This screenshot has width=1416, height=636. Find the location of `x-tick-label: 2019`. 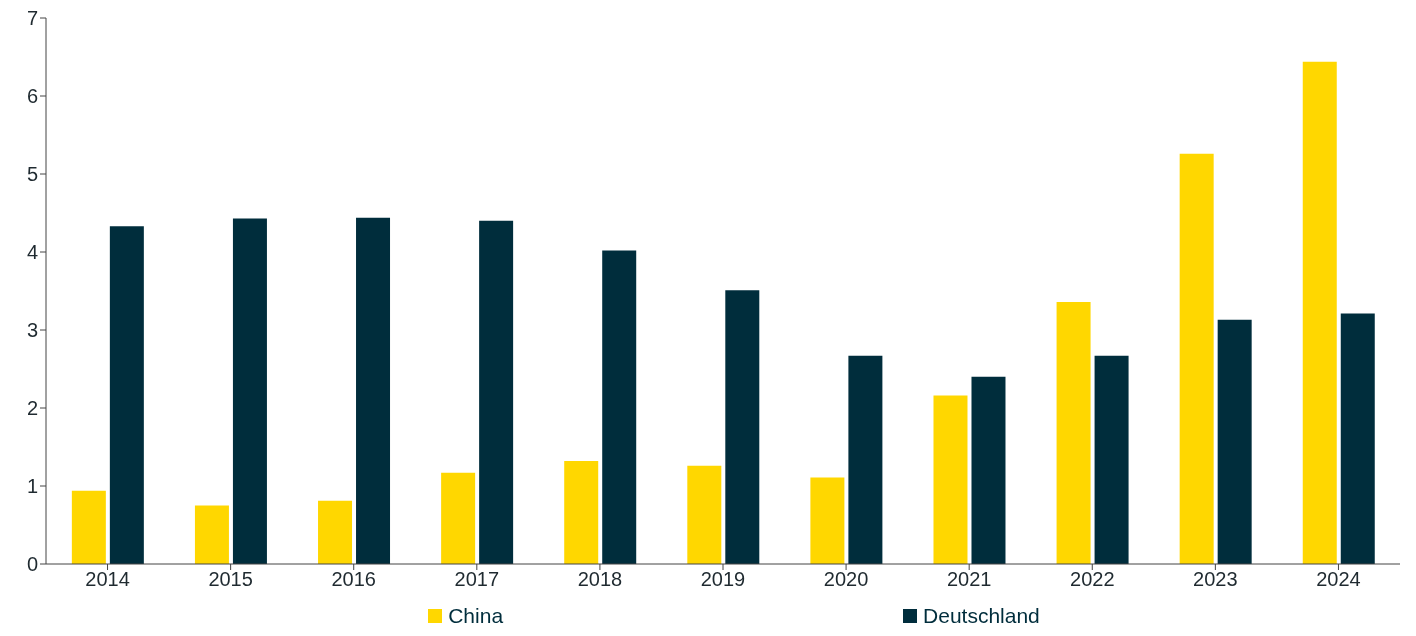

x-tick-label: 2019 is located at coordinates (723, 579).